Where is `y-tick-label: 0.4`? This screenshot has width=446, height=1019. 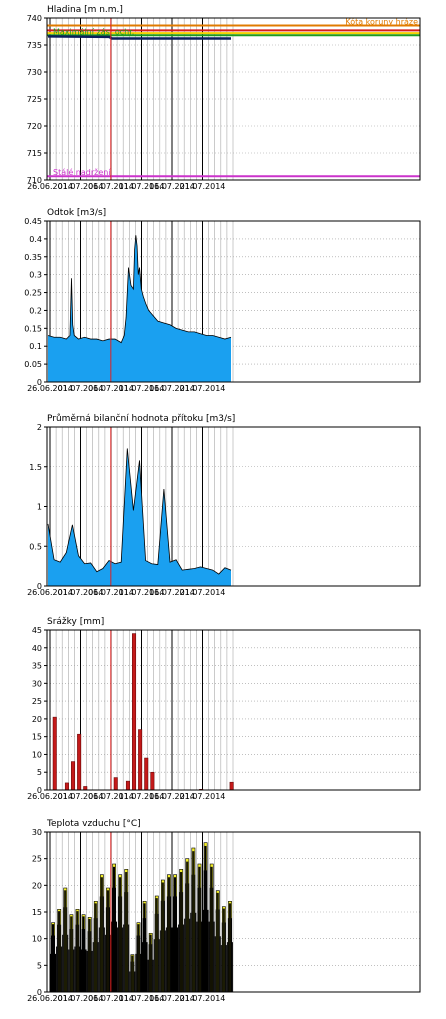
y-tick-label: 0.4 is located at coordinates (35, 239).